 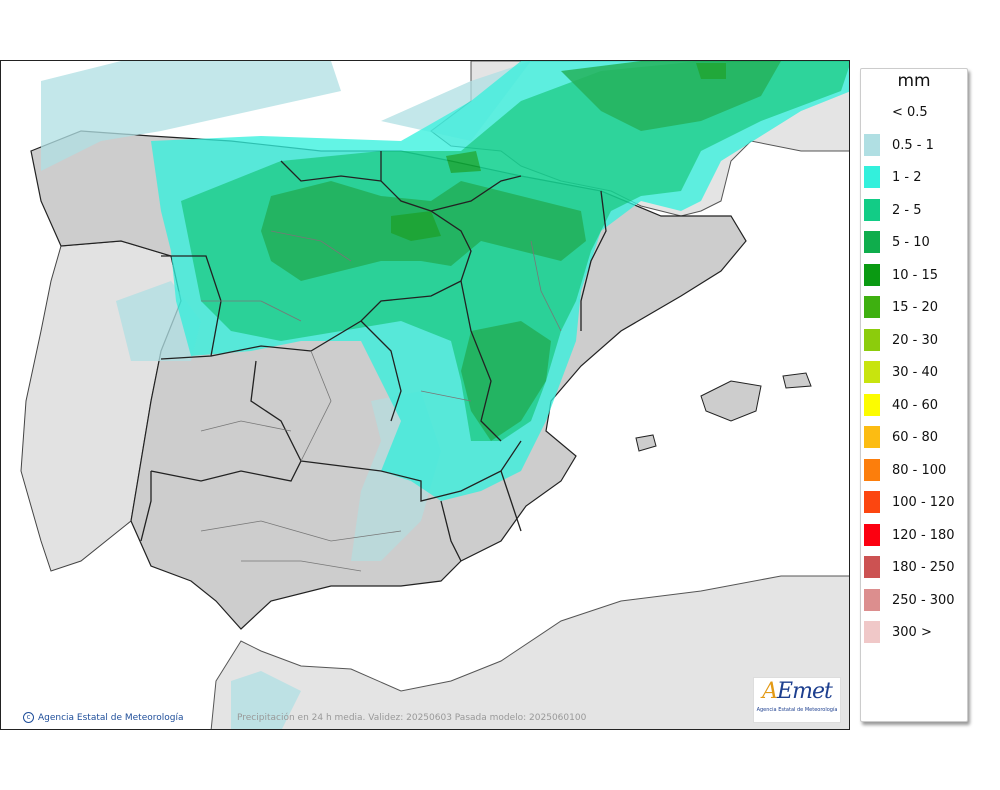 What do you see at coordinates (910, 112) in the screenshot?
I see `legend-label: < 0.5` at bounding box center [910, 112].